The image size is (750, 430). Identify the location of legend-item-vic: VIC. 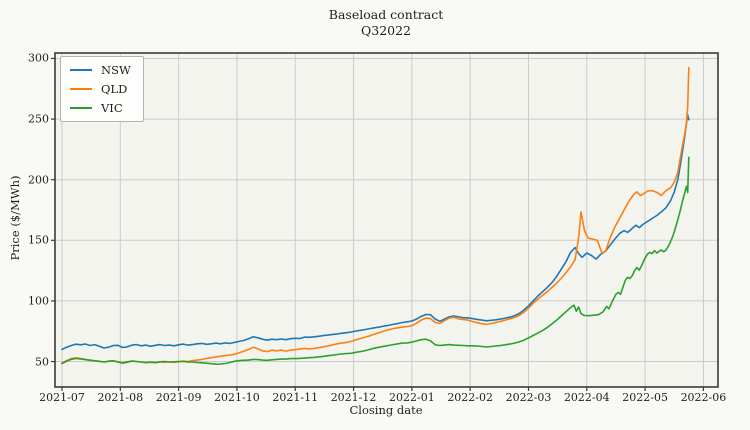
(100, 108).